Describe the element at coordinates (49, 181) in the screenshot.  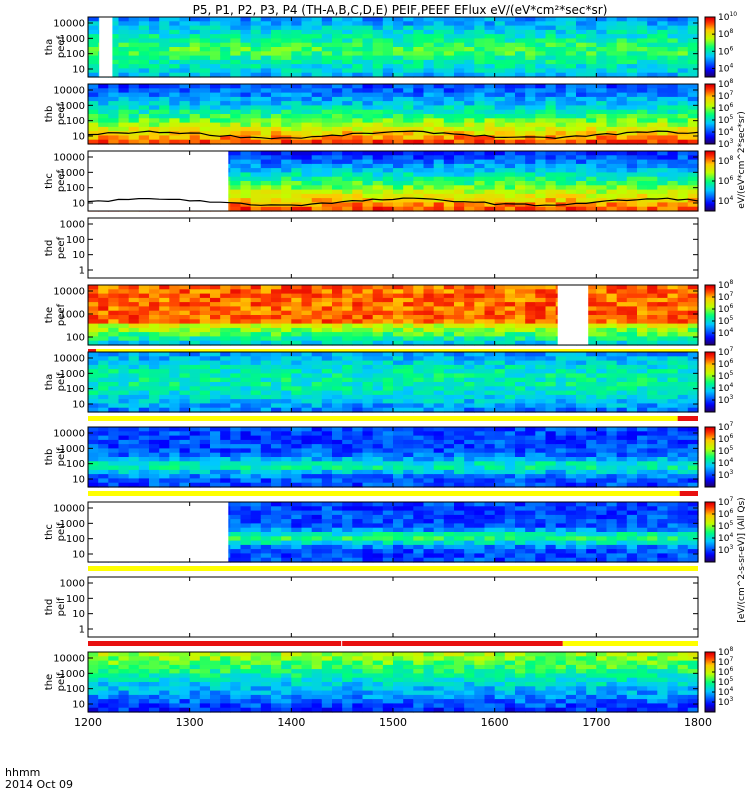
I see `panel-label-probe: thc` at that location.